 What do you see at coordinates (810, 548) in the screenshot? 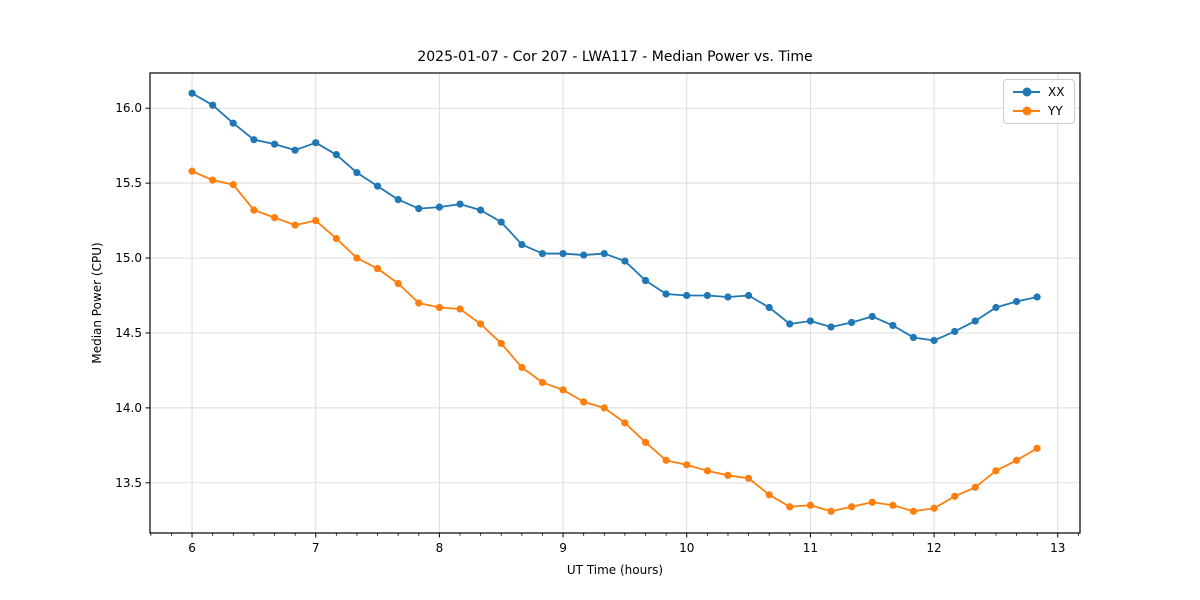
I see `x-tick-label: 11` at bounding box center [810, 548].